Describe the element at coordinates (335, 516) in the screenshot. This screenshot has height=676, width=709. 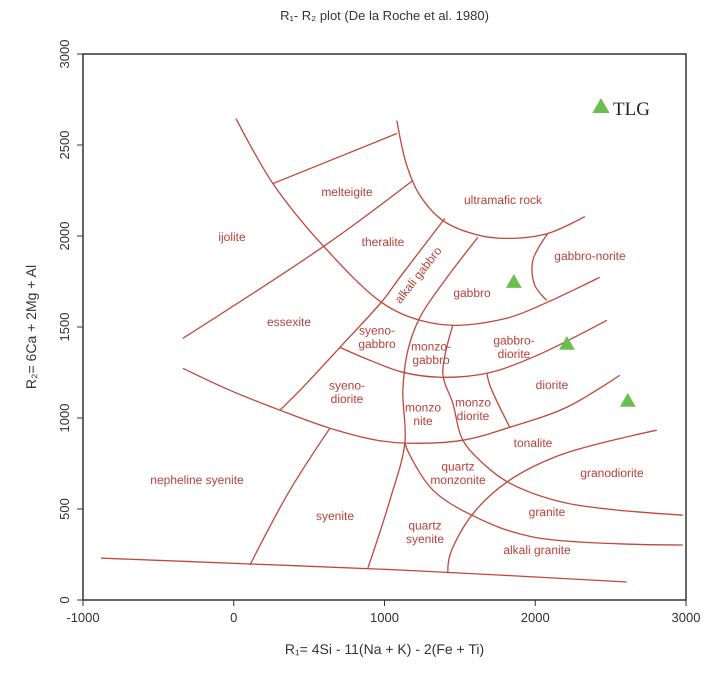
I see `annotation: syenite` at that location.